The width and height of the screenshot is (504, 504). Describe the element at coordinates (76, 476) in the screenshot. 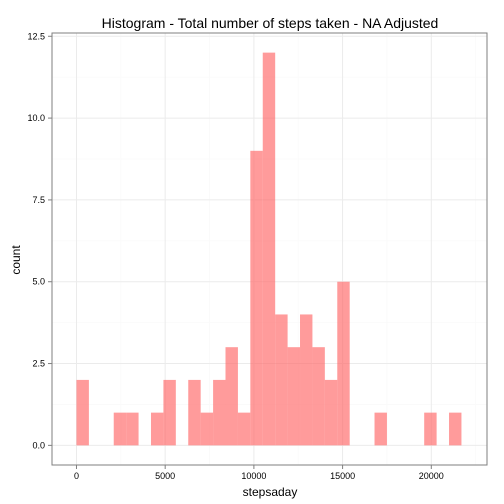

I see `x-tick-label: 0` at that location.